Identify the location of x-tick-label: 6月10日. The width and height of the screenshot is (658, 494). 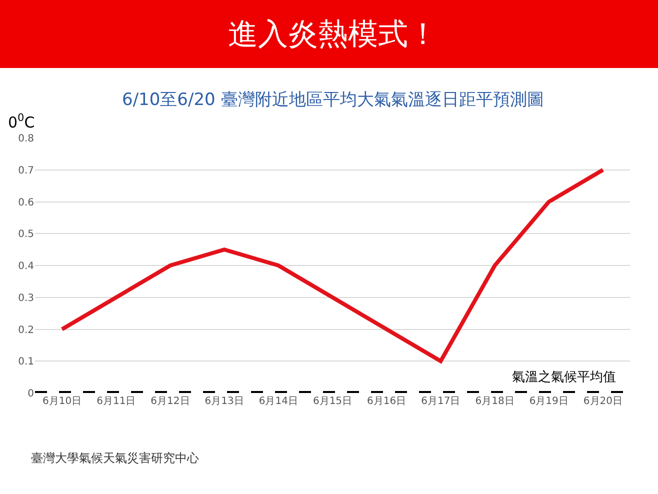
(62, 401).